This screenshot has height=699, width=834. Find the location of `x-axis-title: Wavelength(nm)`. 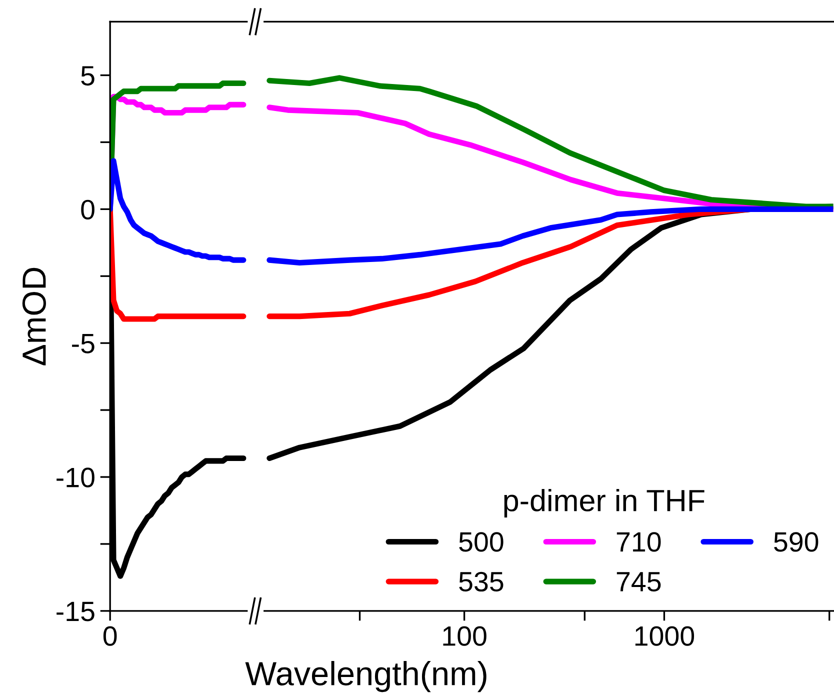

x-axis-title: Wavelength(nm) is located at coordinates (365, 676).